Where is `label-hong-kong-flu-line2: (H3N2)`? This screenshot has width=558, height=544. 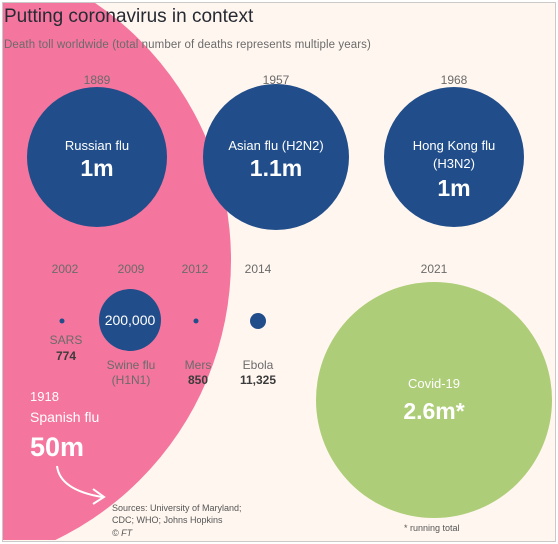 label-hong-kong-flu-line2: (H3N2) is located at coordinates (454, 163).